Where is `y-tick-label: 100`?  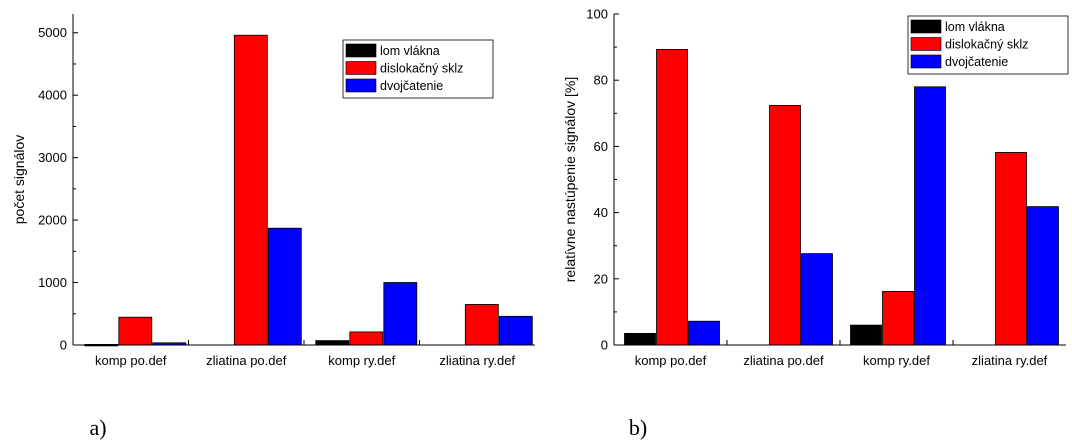
y-tick-label: 100 is located at coordinates (597, 14).